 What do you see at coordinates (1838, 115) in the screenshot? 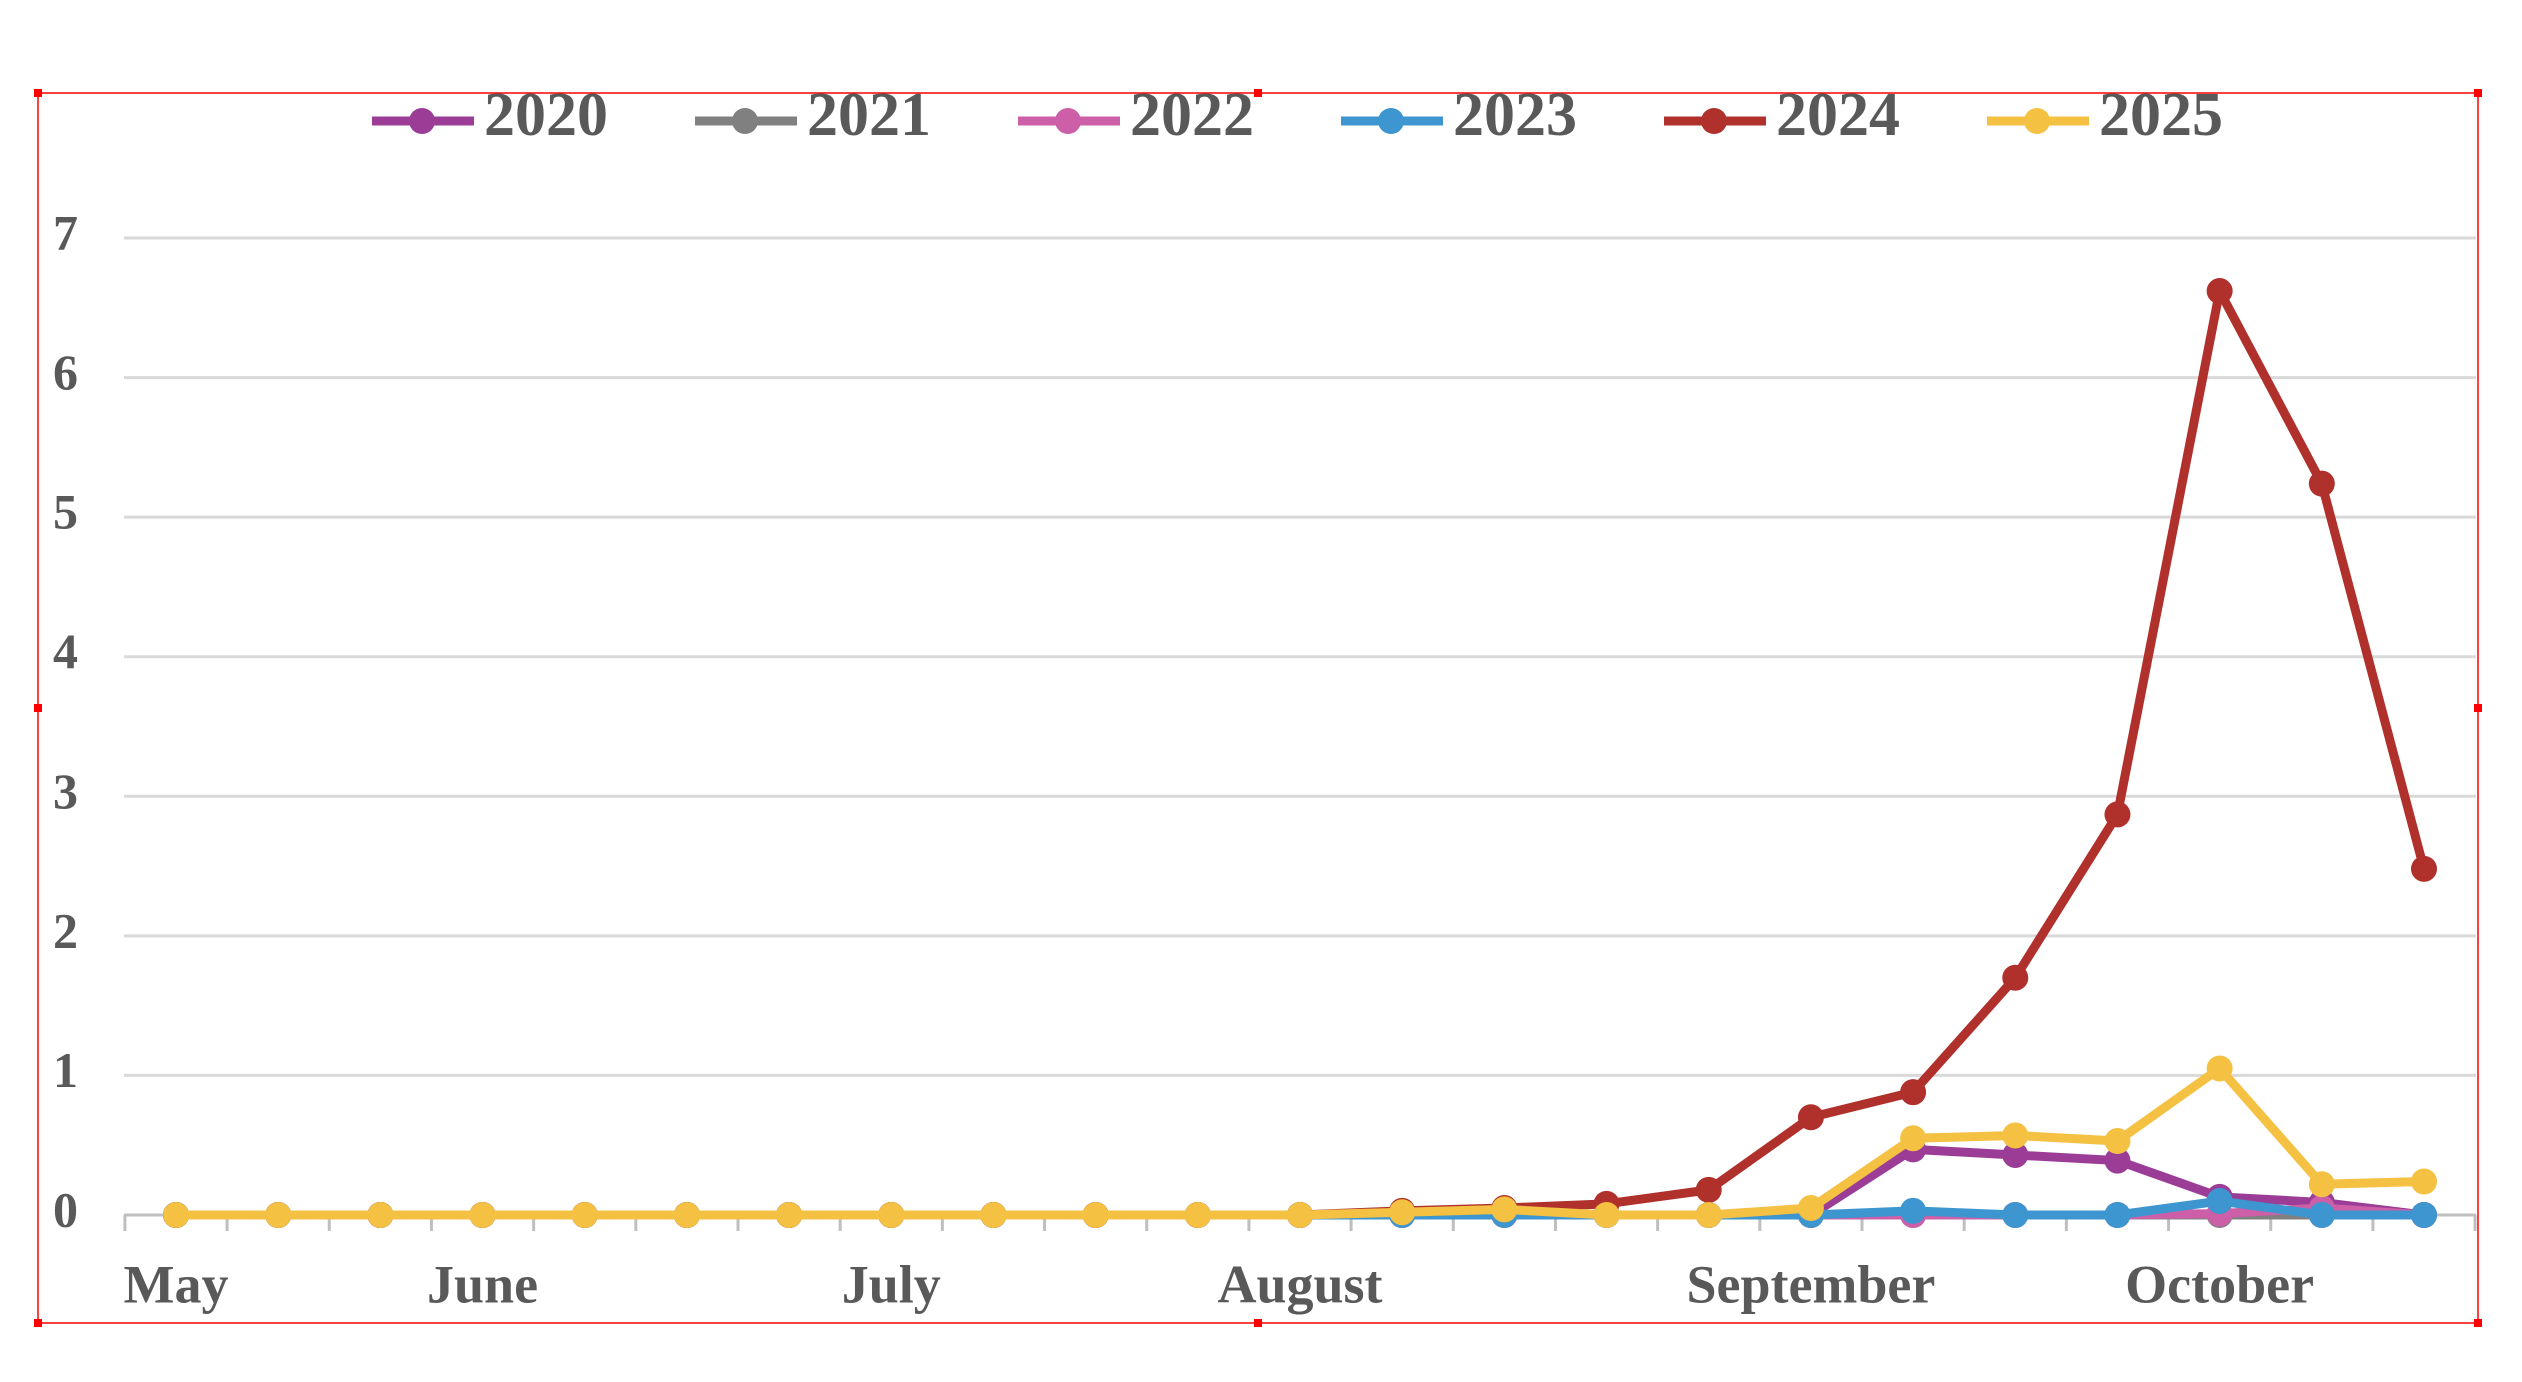
I see `legend-label: 2024` at bounding box center [1838, 115].